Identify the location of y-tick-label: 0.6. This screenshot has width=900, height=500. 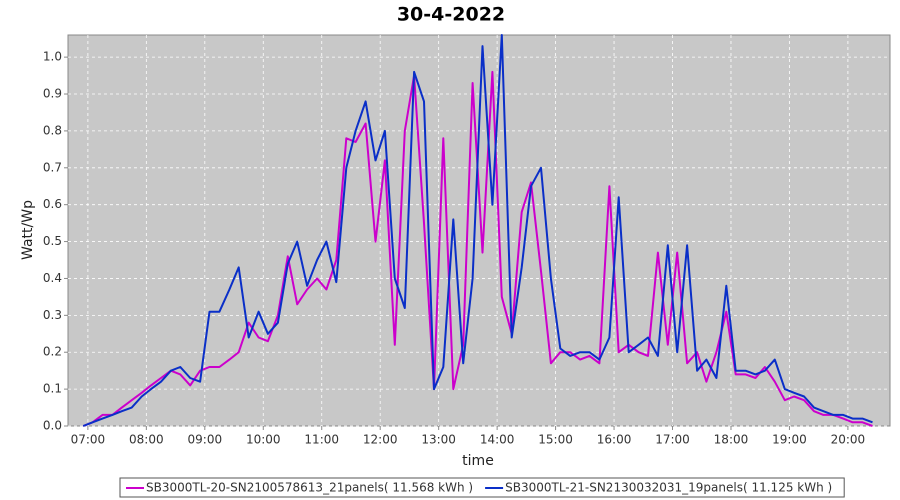
(52, 204).